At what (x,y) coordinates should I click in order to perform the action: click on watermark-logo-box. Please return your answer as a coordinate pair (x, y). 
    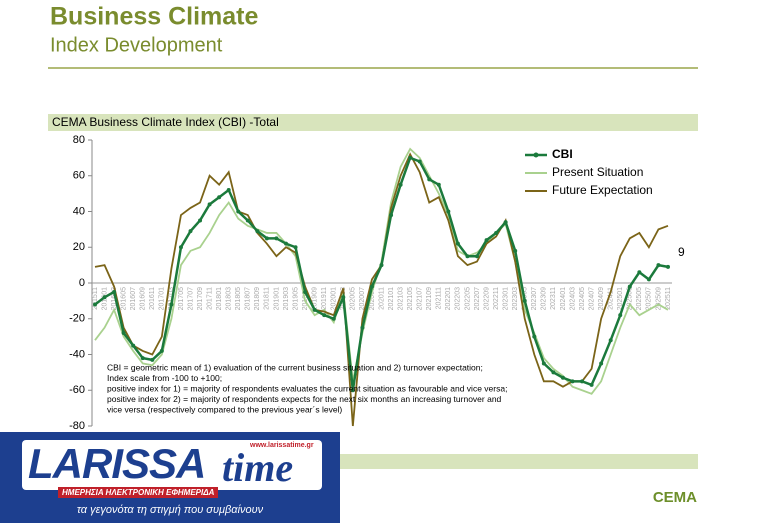
    Looking at the image, I should click on (172, 465).